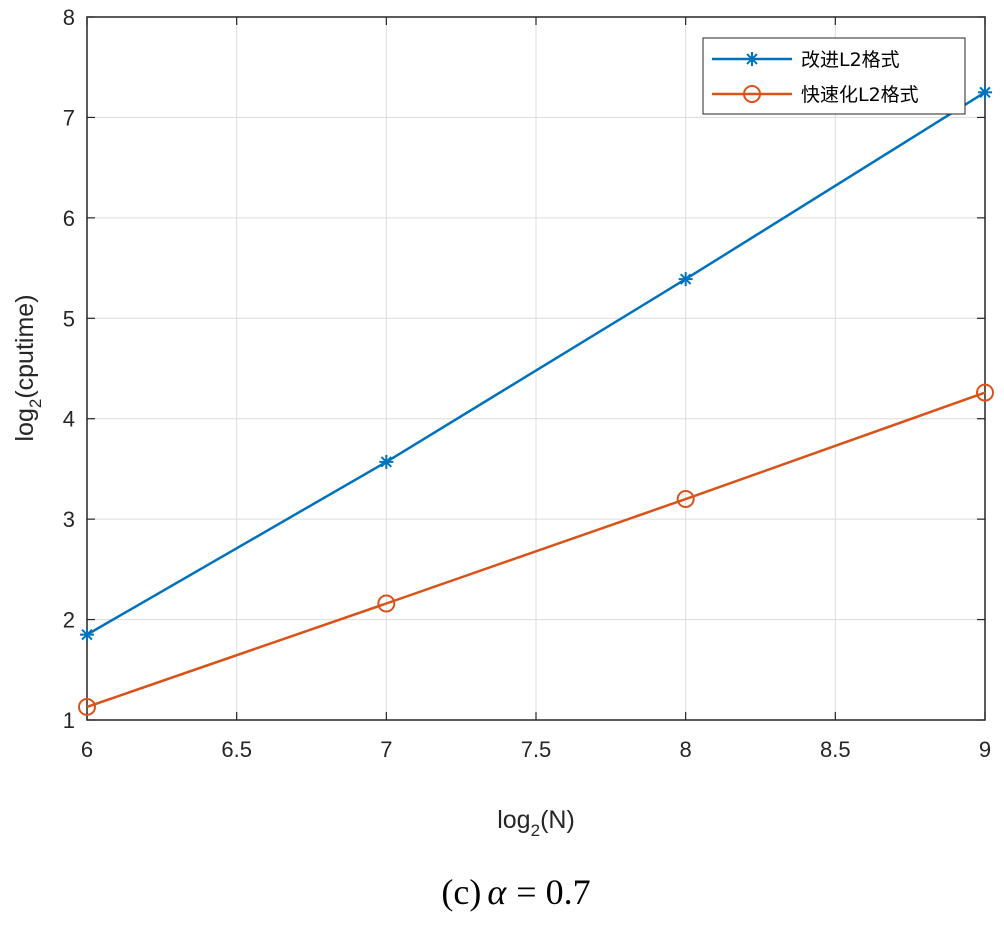  I want to click on x-tick-label: 8.5, so click(835, 749).